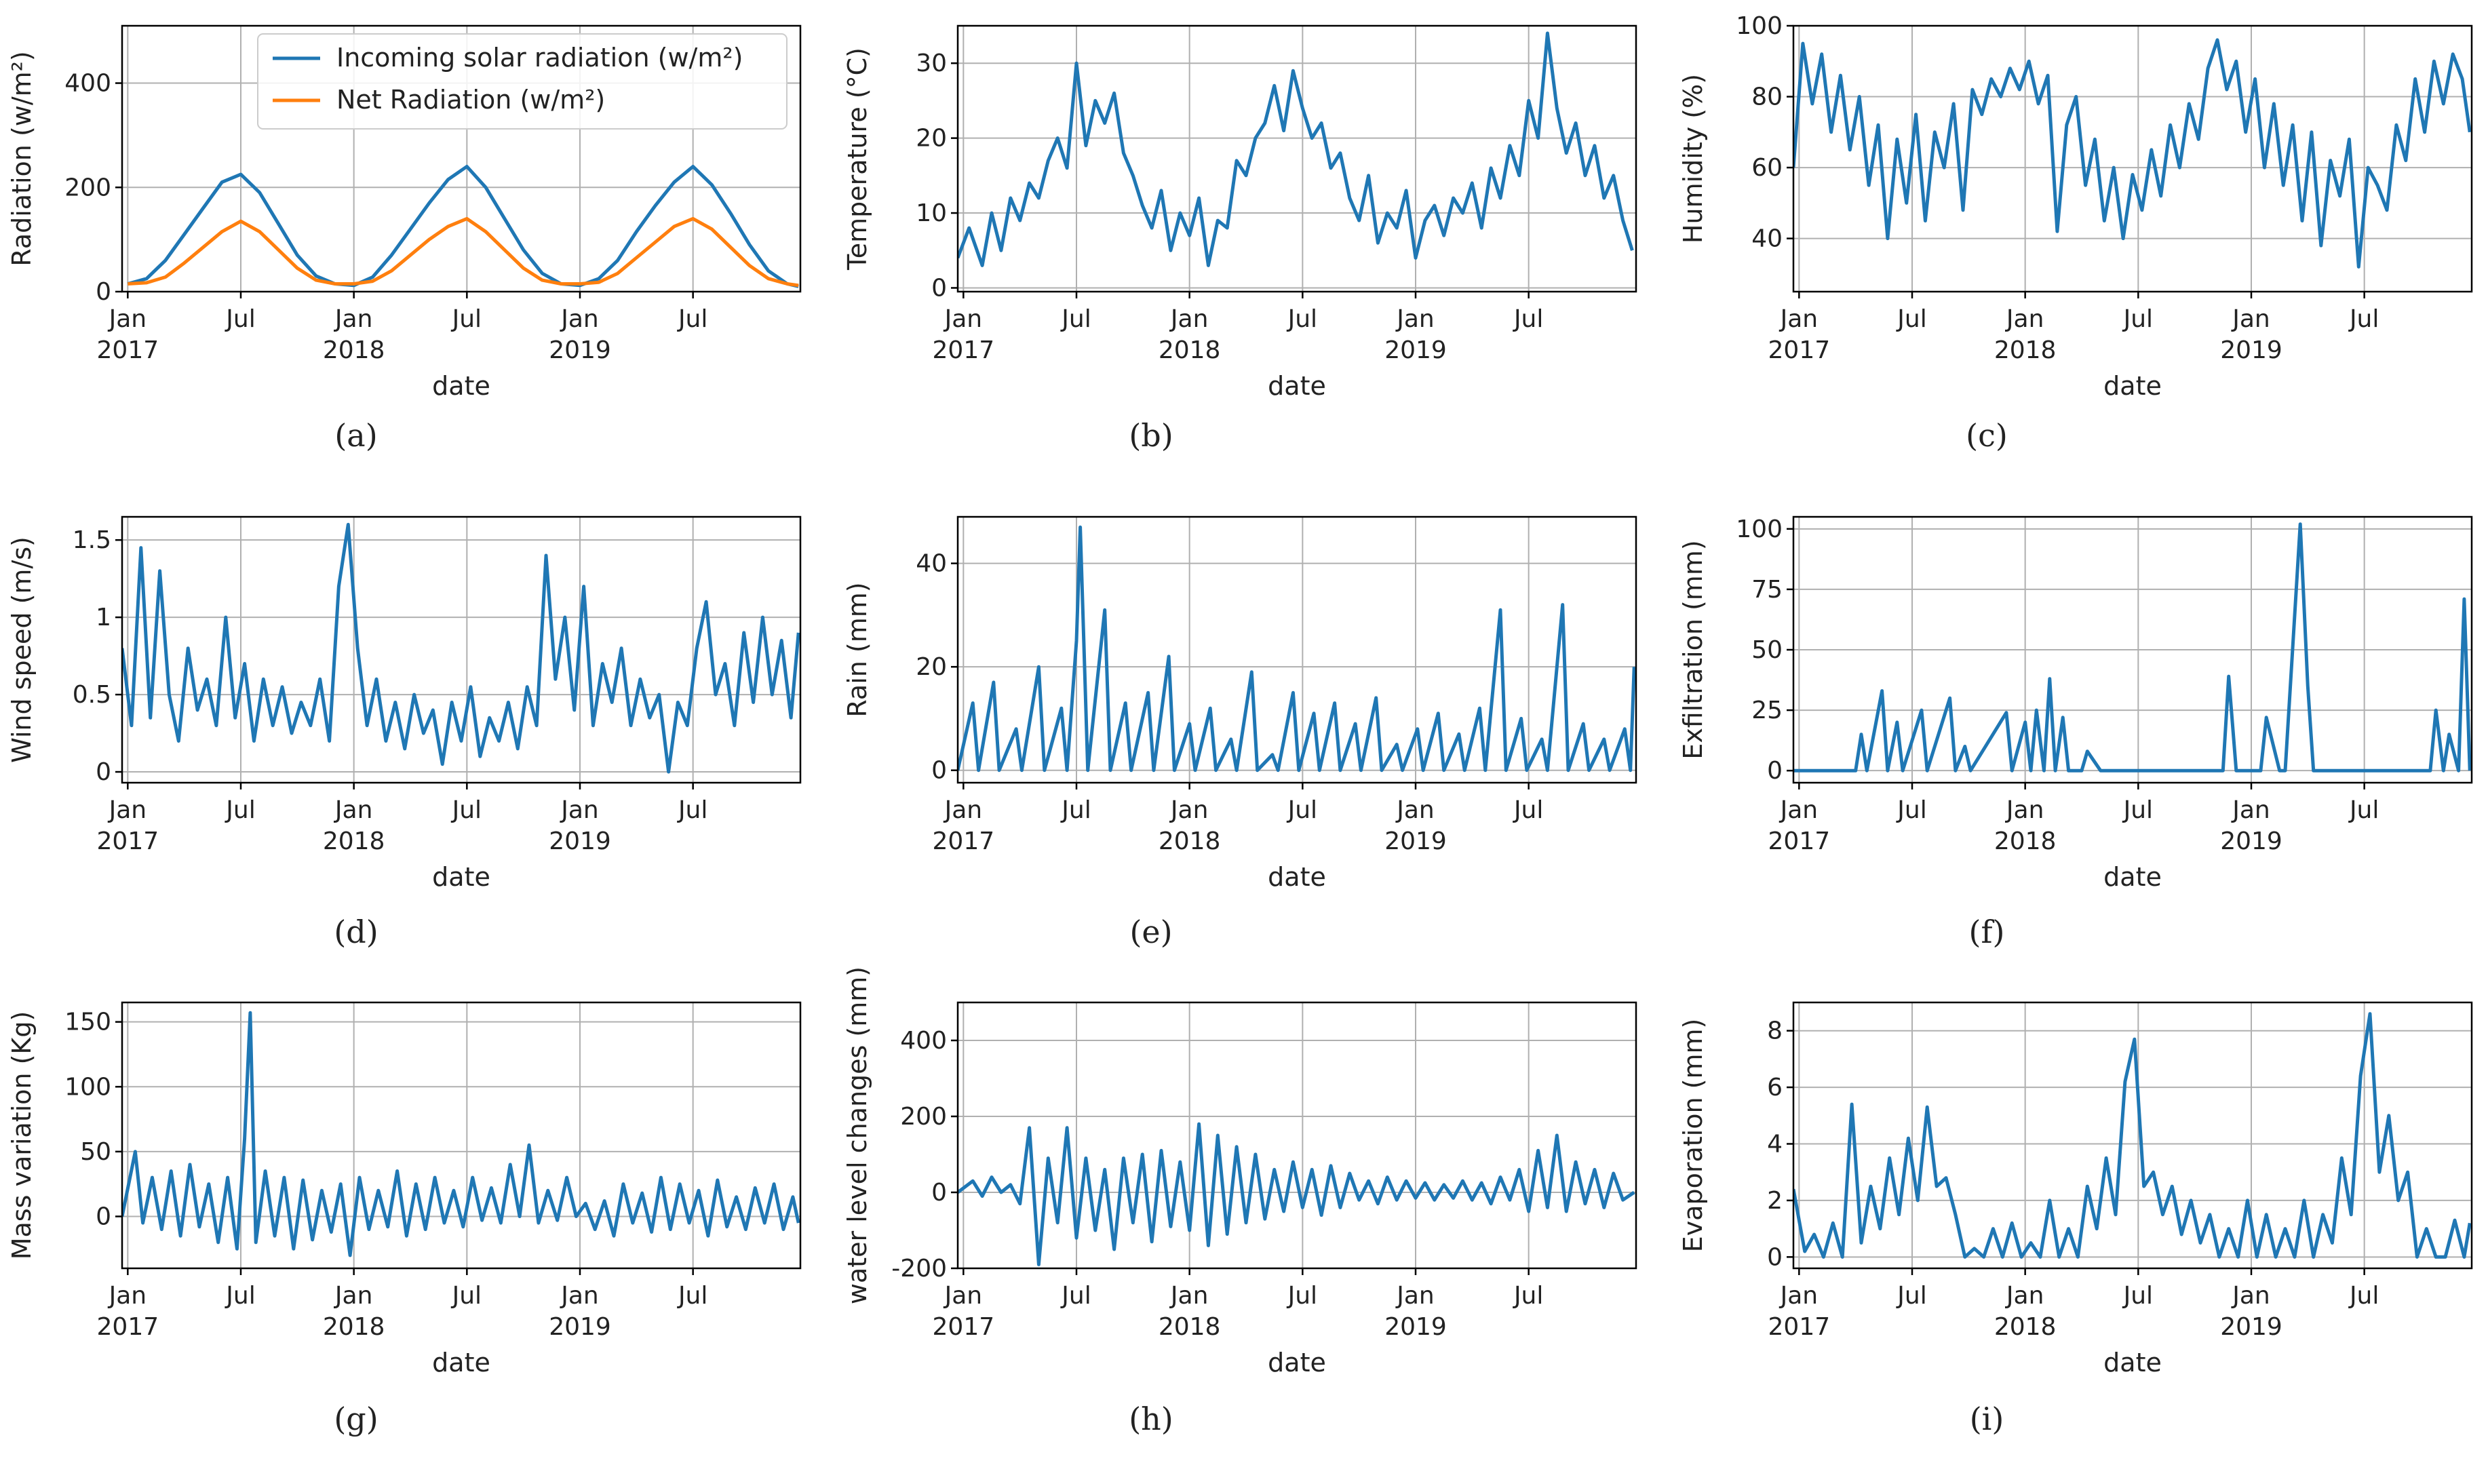  Describe the element at coordinates (92, 695) in the screenshot. I see `y-tick-label: 0.5` at that location.